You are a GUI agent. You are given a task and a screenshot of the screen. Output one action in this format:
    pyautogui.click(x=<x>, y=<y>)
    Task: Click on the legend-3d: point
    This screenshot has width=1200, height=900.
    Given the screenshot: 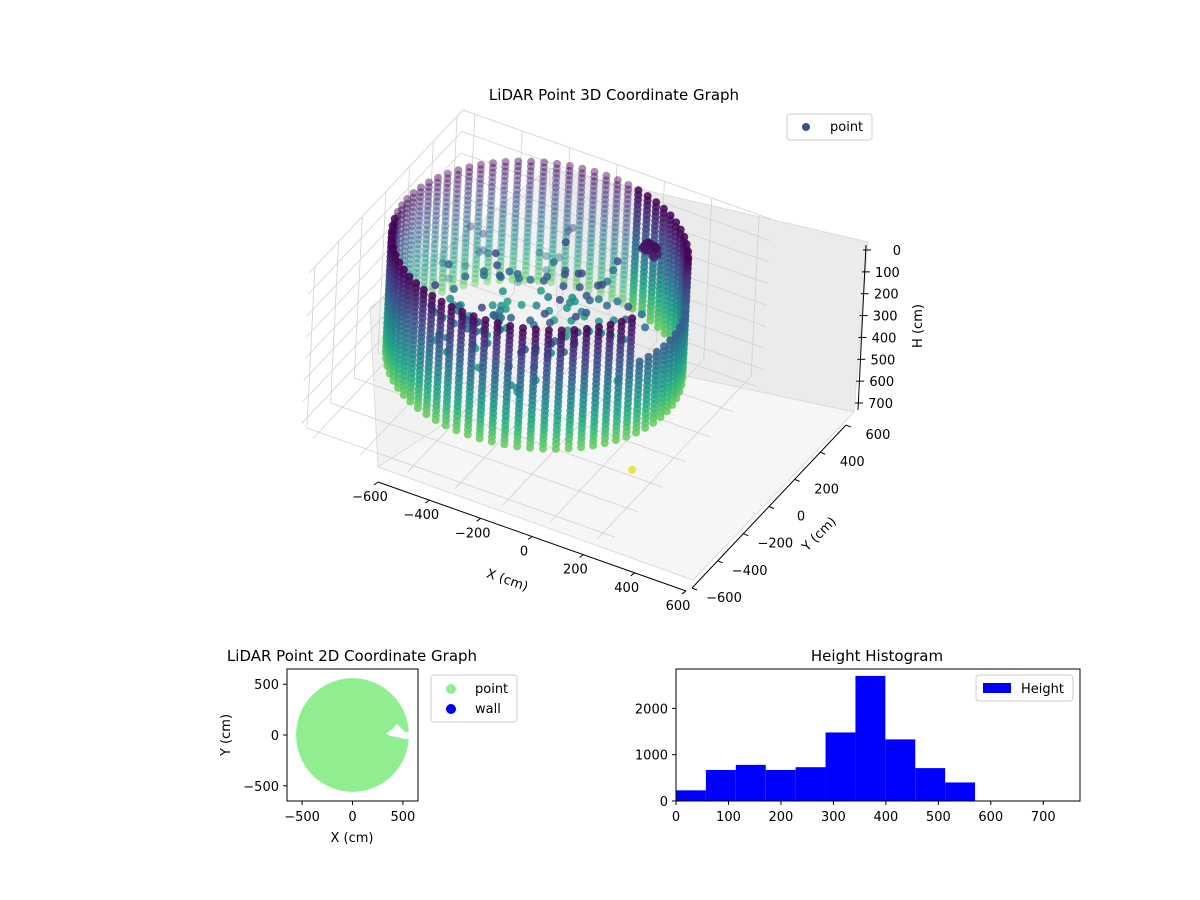 What is the action you would take?
    pyautogui.click(x=829, y=127)
    